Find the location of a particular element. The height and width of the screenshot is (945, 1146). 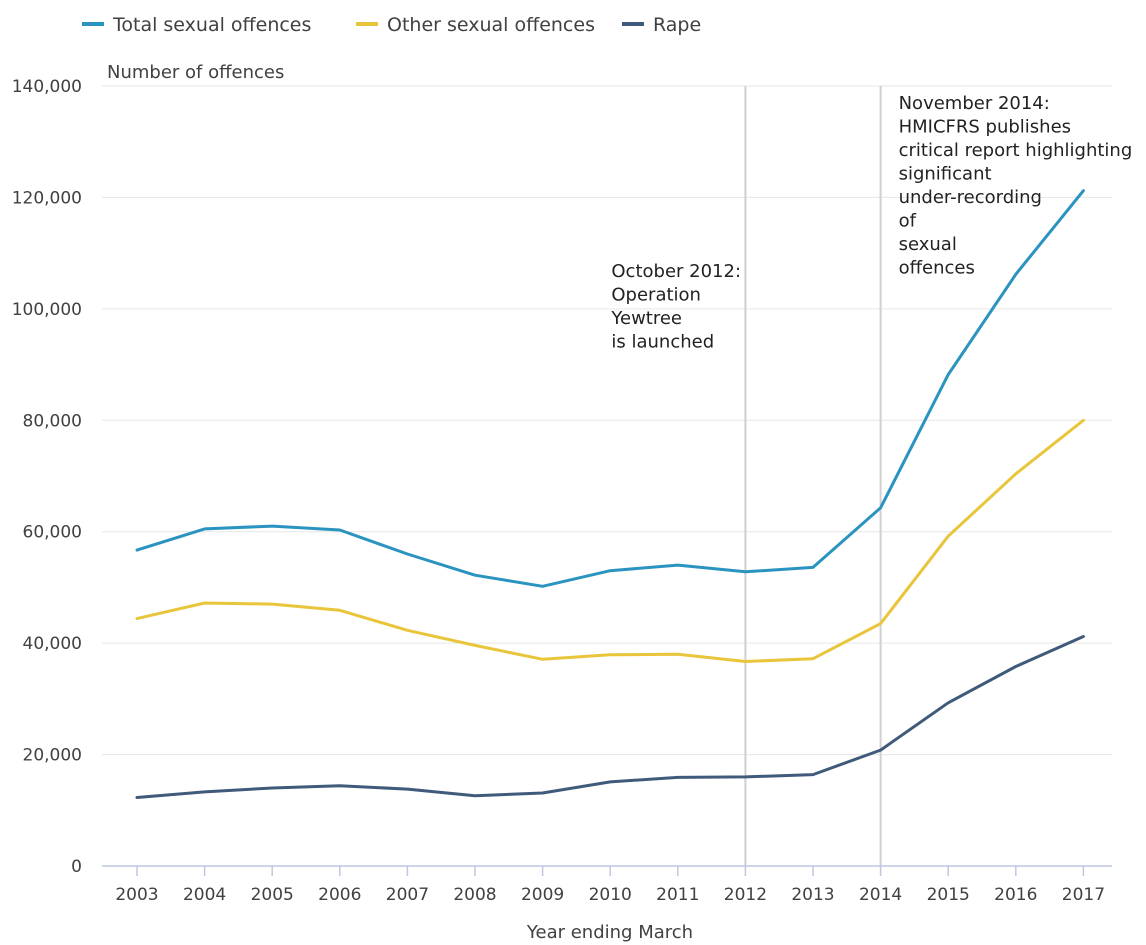

legend-label: Other sexual offences is located at coordinates (491, 25).